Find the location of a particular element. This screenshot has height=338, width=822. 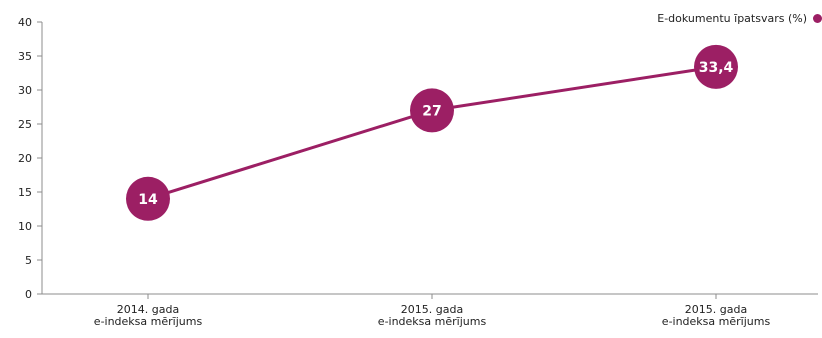

legend: E-dokumentu īpatsvars (%) is located at coordinates (739, 18).